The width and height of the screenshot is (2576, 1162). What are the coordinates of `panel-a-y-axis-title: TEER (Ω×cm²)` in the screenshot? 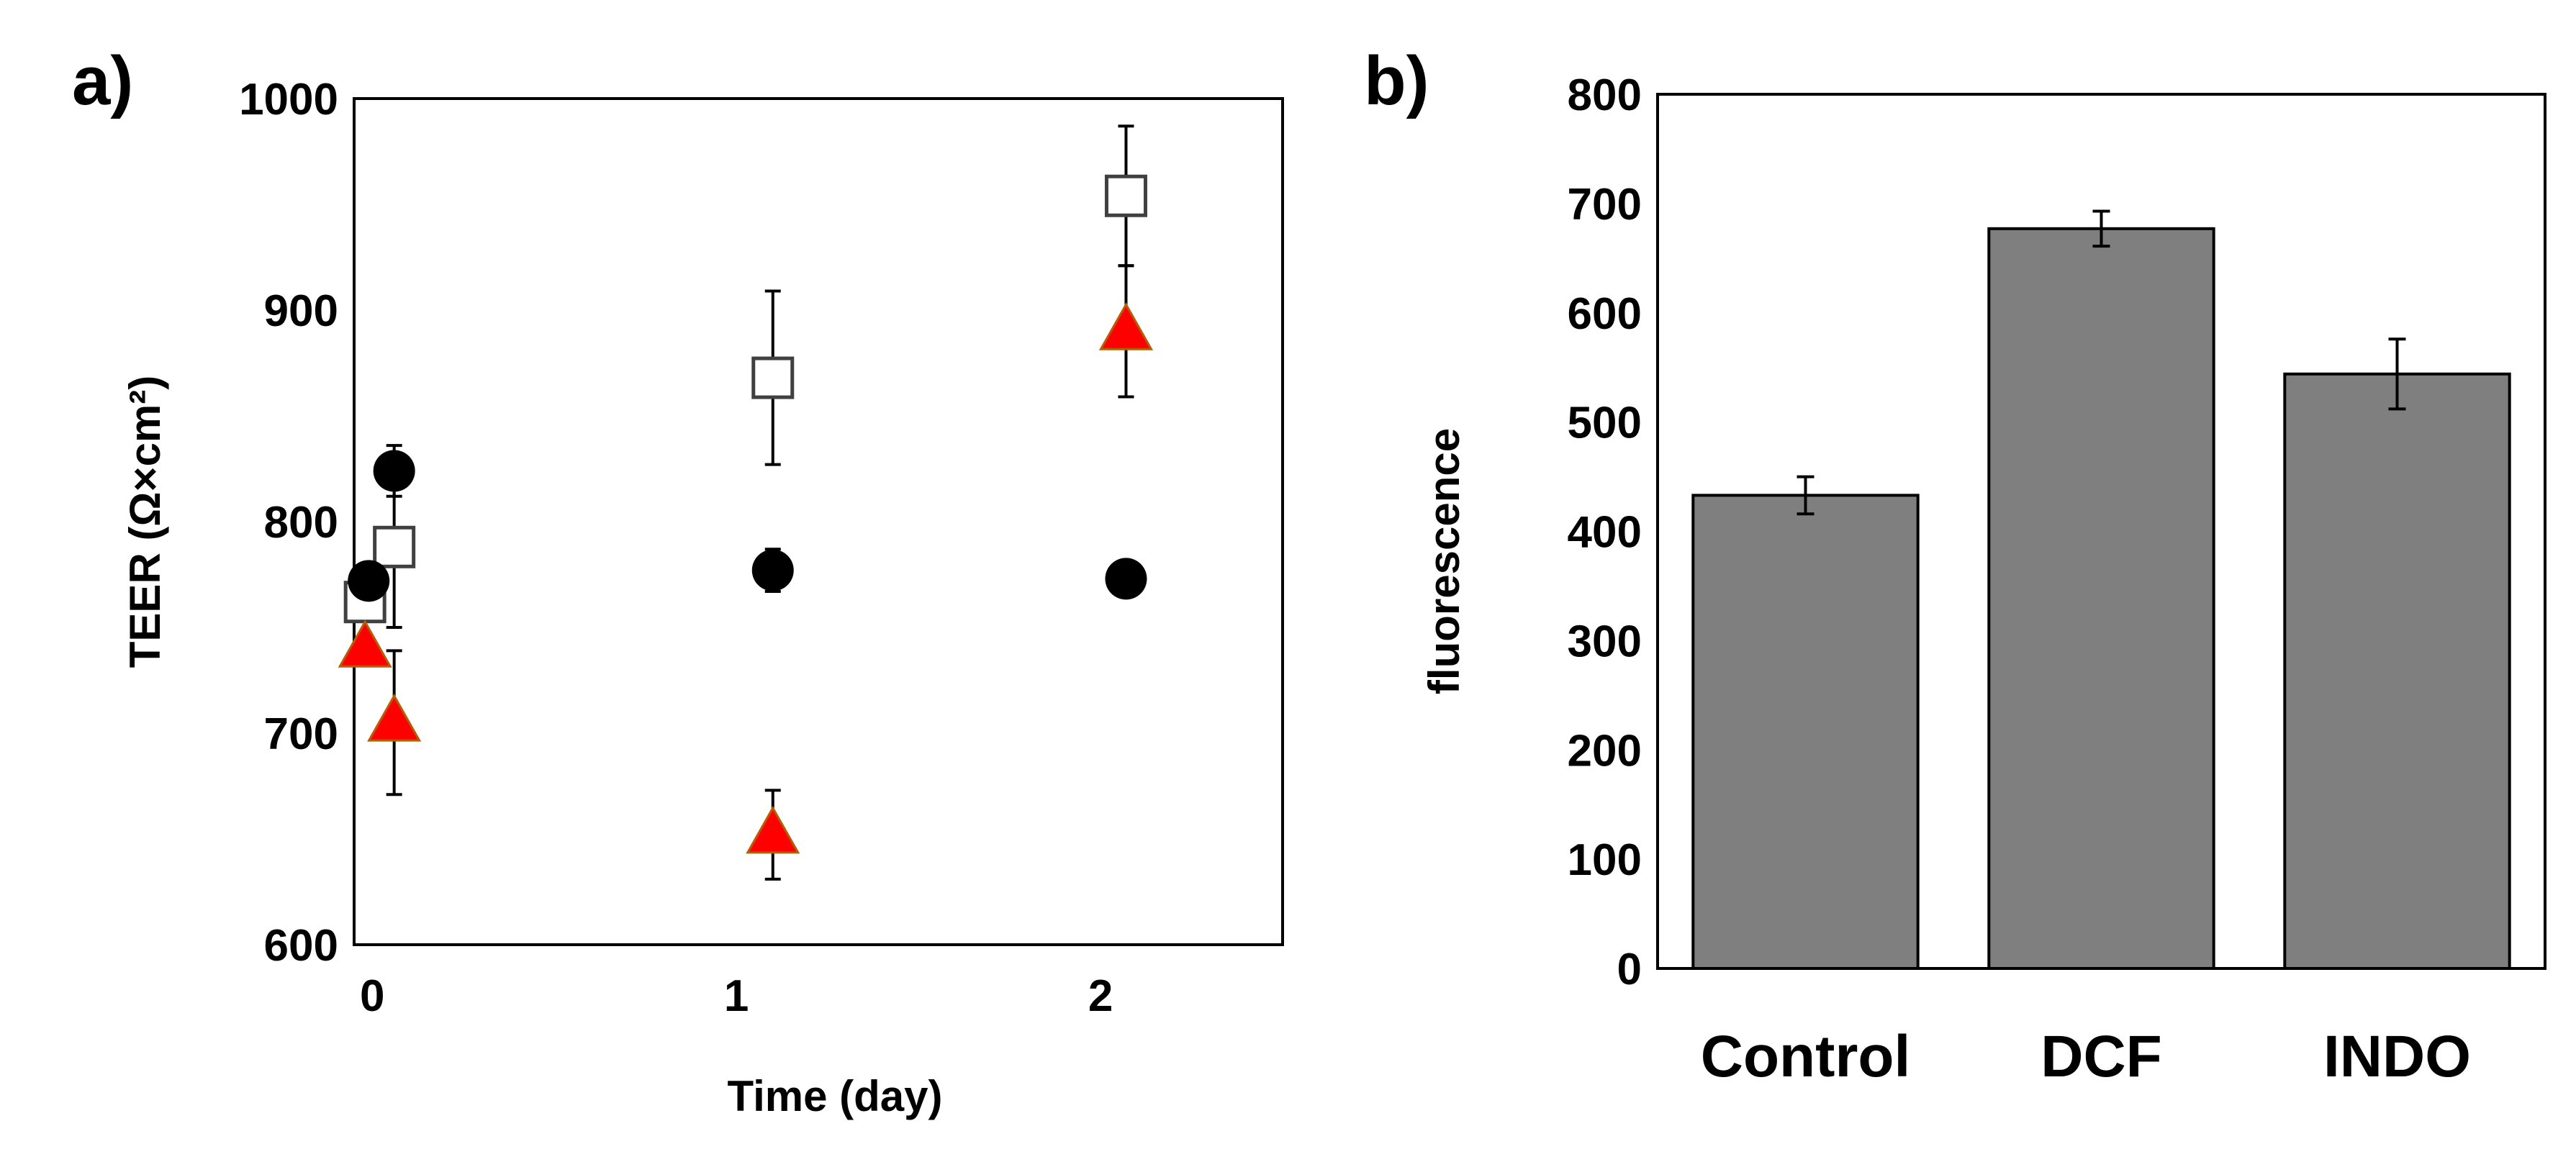 It's located at (145, 522).